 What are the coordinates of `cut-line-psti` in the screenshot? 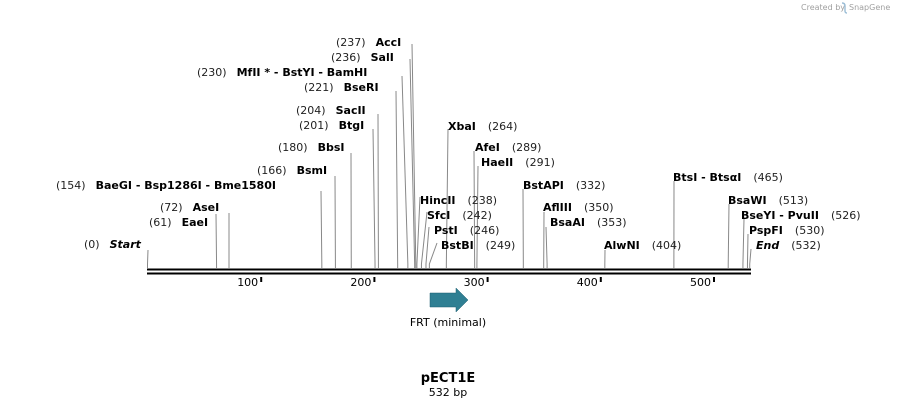 It's located at (427, 247).